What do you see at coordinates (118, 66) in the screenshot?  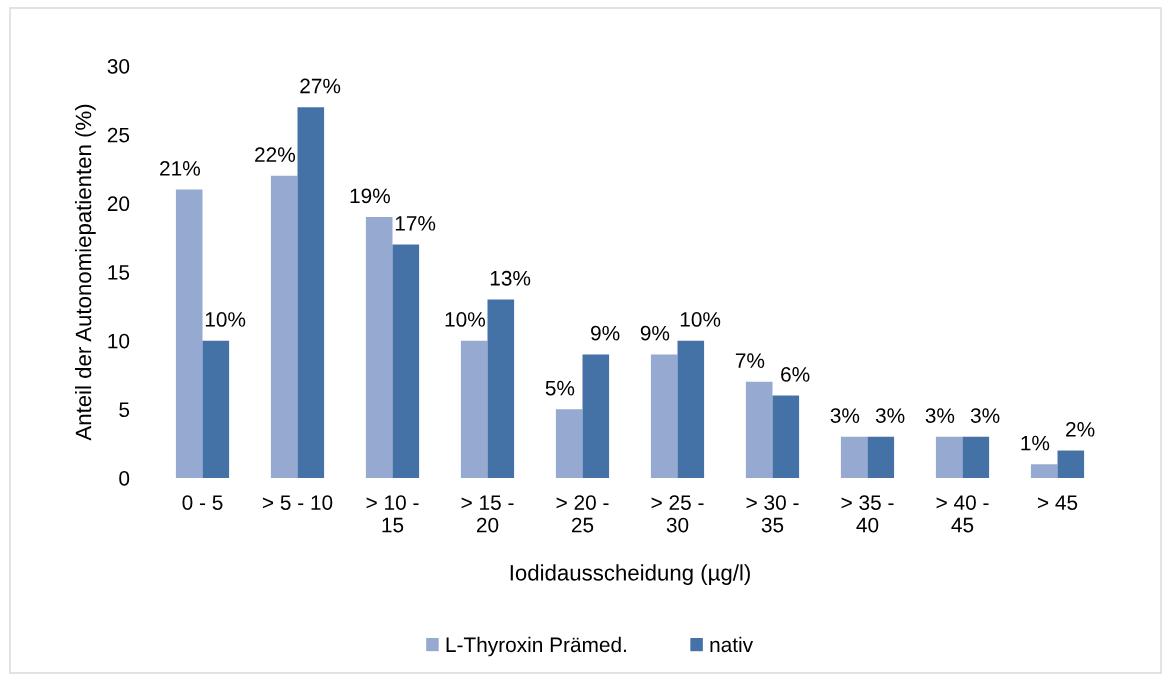 I see `y-tick-label: 30` at bounding box center [118, 66].